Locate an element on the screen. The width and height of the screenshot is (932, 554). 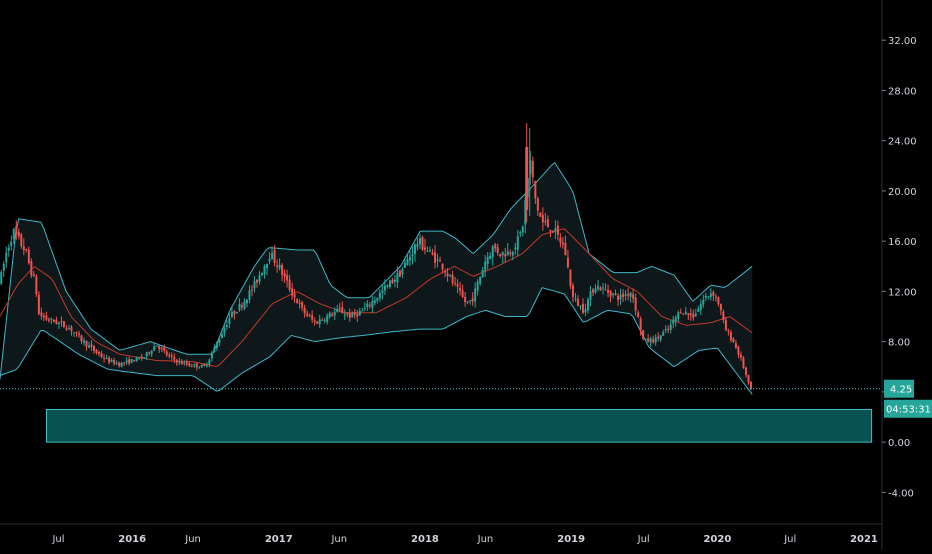
last-price-tag: 4.25 04:53:31 is located at coordinates (908, 398).